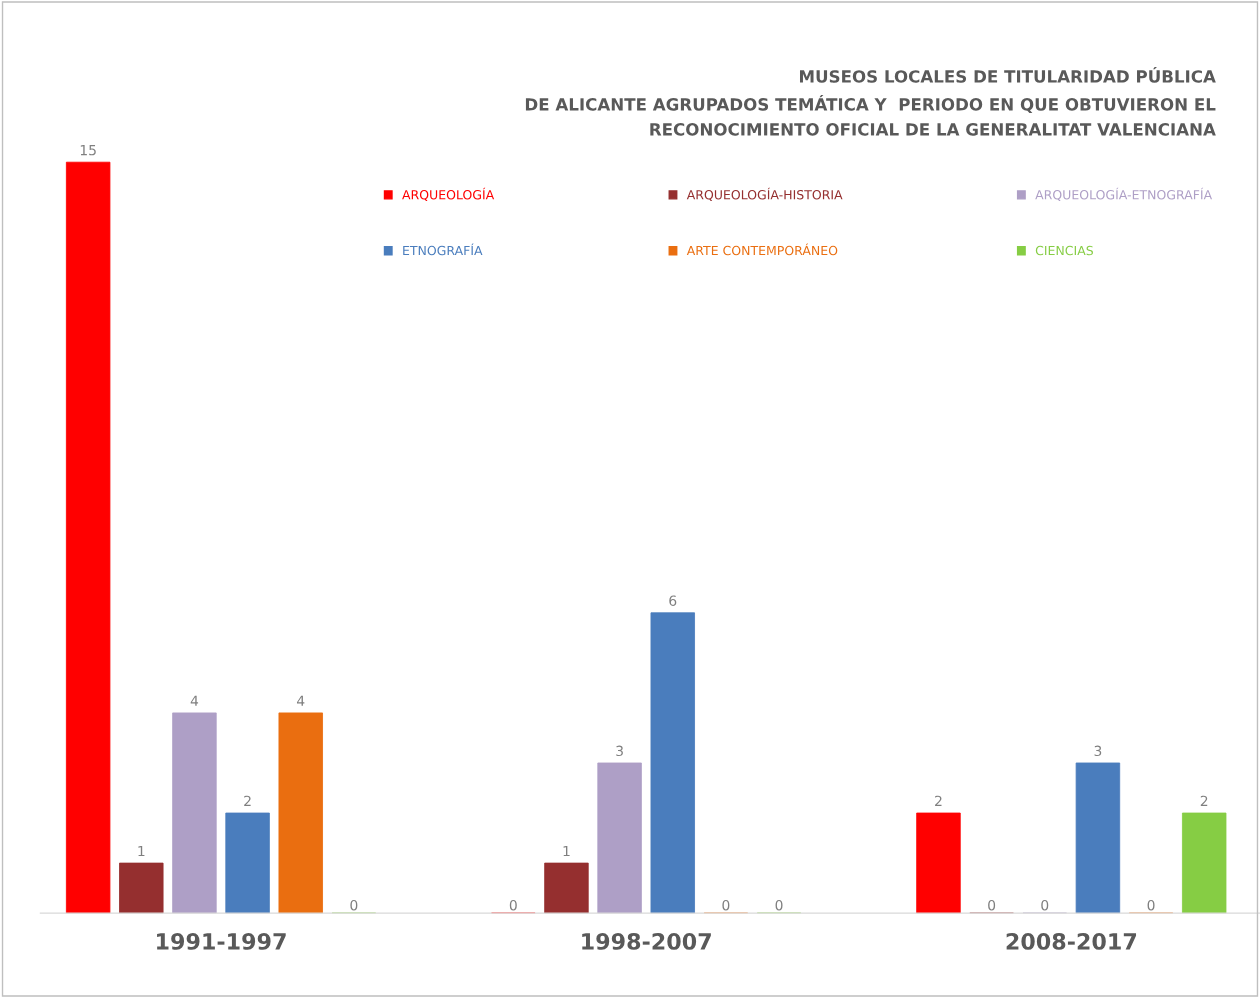 The image size is (1260, 998). What do you see at coordinates (221, 941) in the screenshot?
I see `x-tick-label: 1991-1997` at bounding box center [221, 941].